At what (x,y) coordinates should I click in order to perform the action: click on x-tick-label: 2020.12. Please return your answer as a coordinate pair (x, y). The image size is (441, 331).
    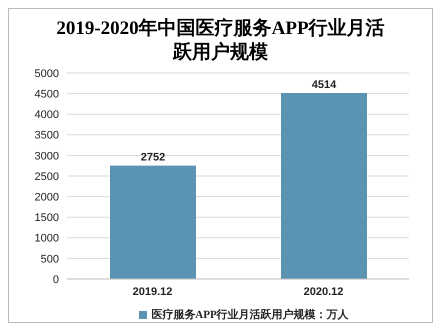
    Looking at the image, I should click on (324, 292).